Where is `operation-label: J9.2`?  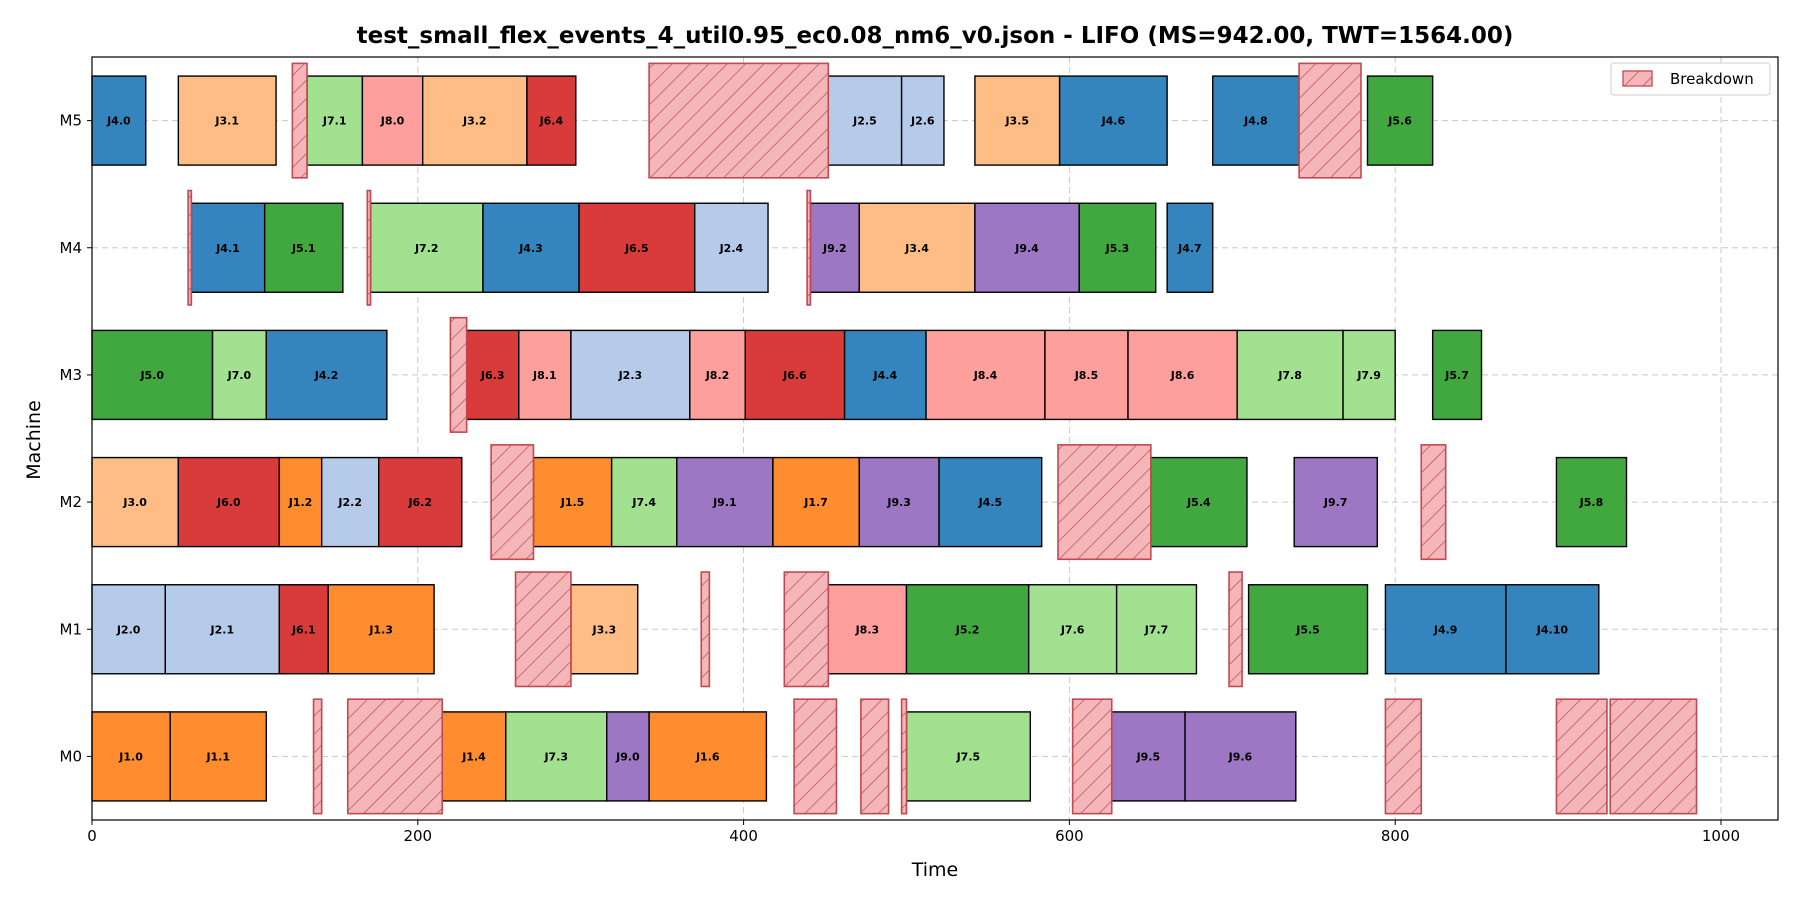
operation-label: J9.2 is located at coordinates (834, 248).